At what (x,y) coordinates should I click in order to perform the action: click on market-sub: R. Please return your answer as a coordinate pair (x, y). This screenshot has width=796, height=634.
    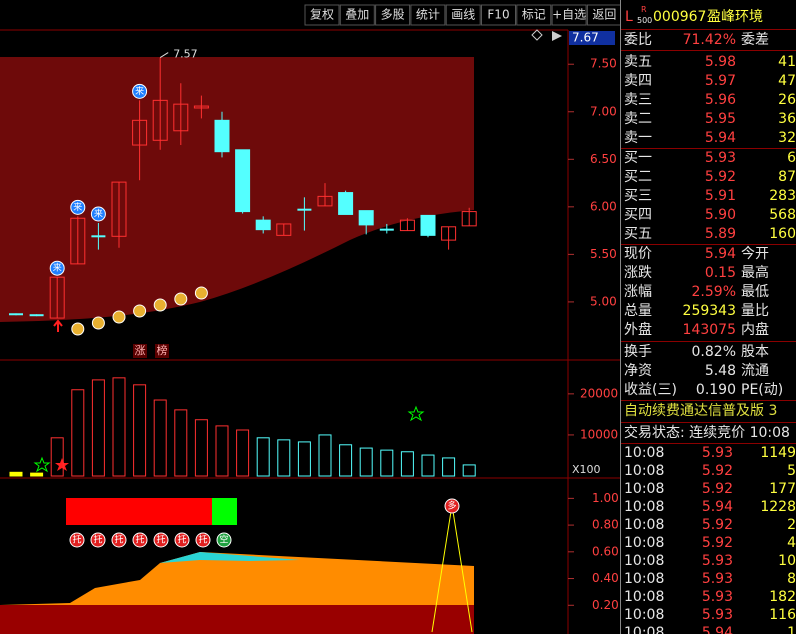
    Looking at the image, I should click on (644, 9).